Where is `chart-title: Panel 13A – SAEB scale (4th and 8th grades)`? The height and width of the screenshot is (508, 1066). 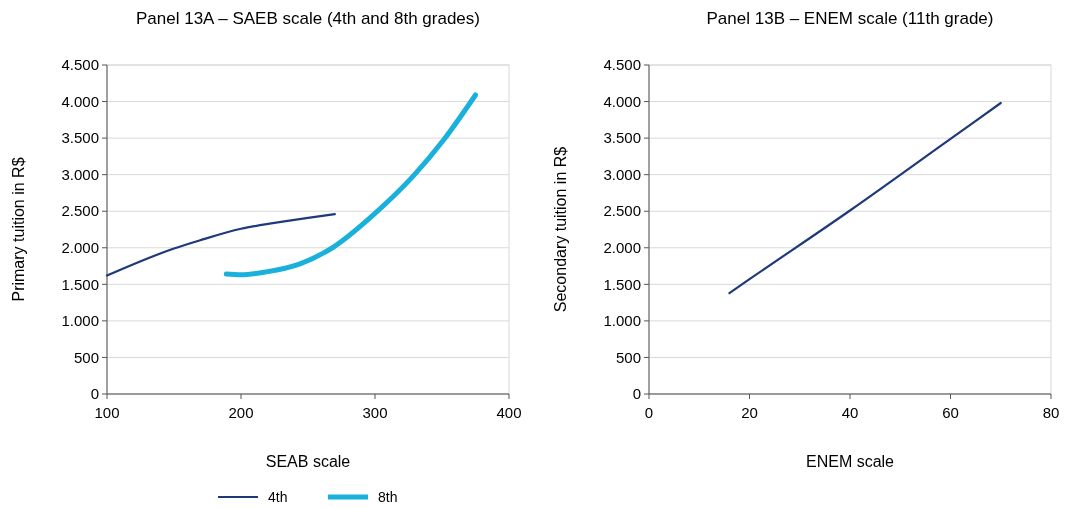
chart-title: Panel 13A – SAEB scale (4th and 8th grades) is located at coordinates (308, 18).